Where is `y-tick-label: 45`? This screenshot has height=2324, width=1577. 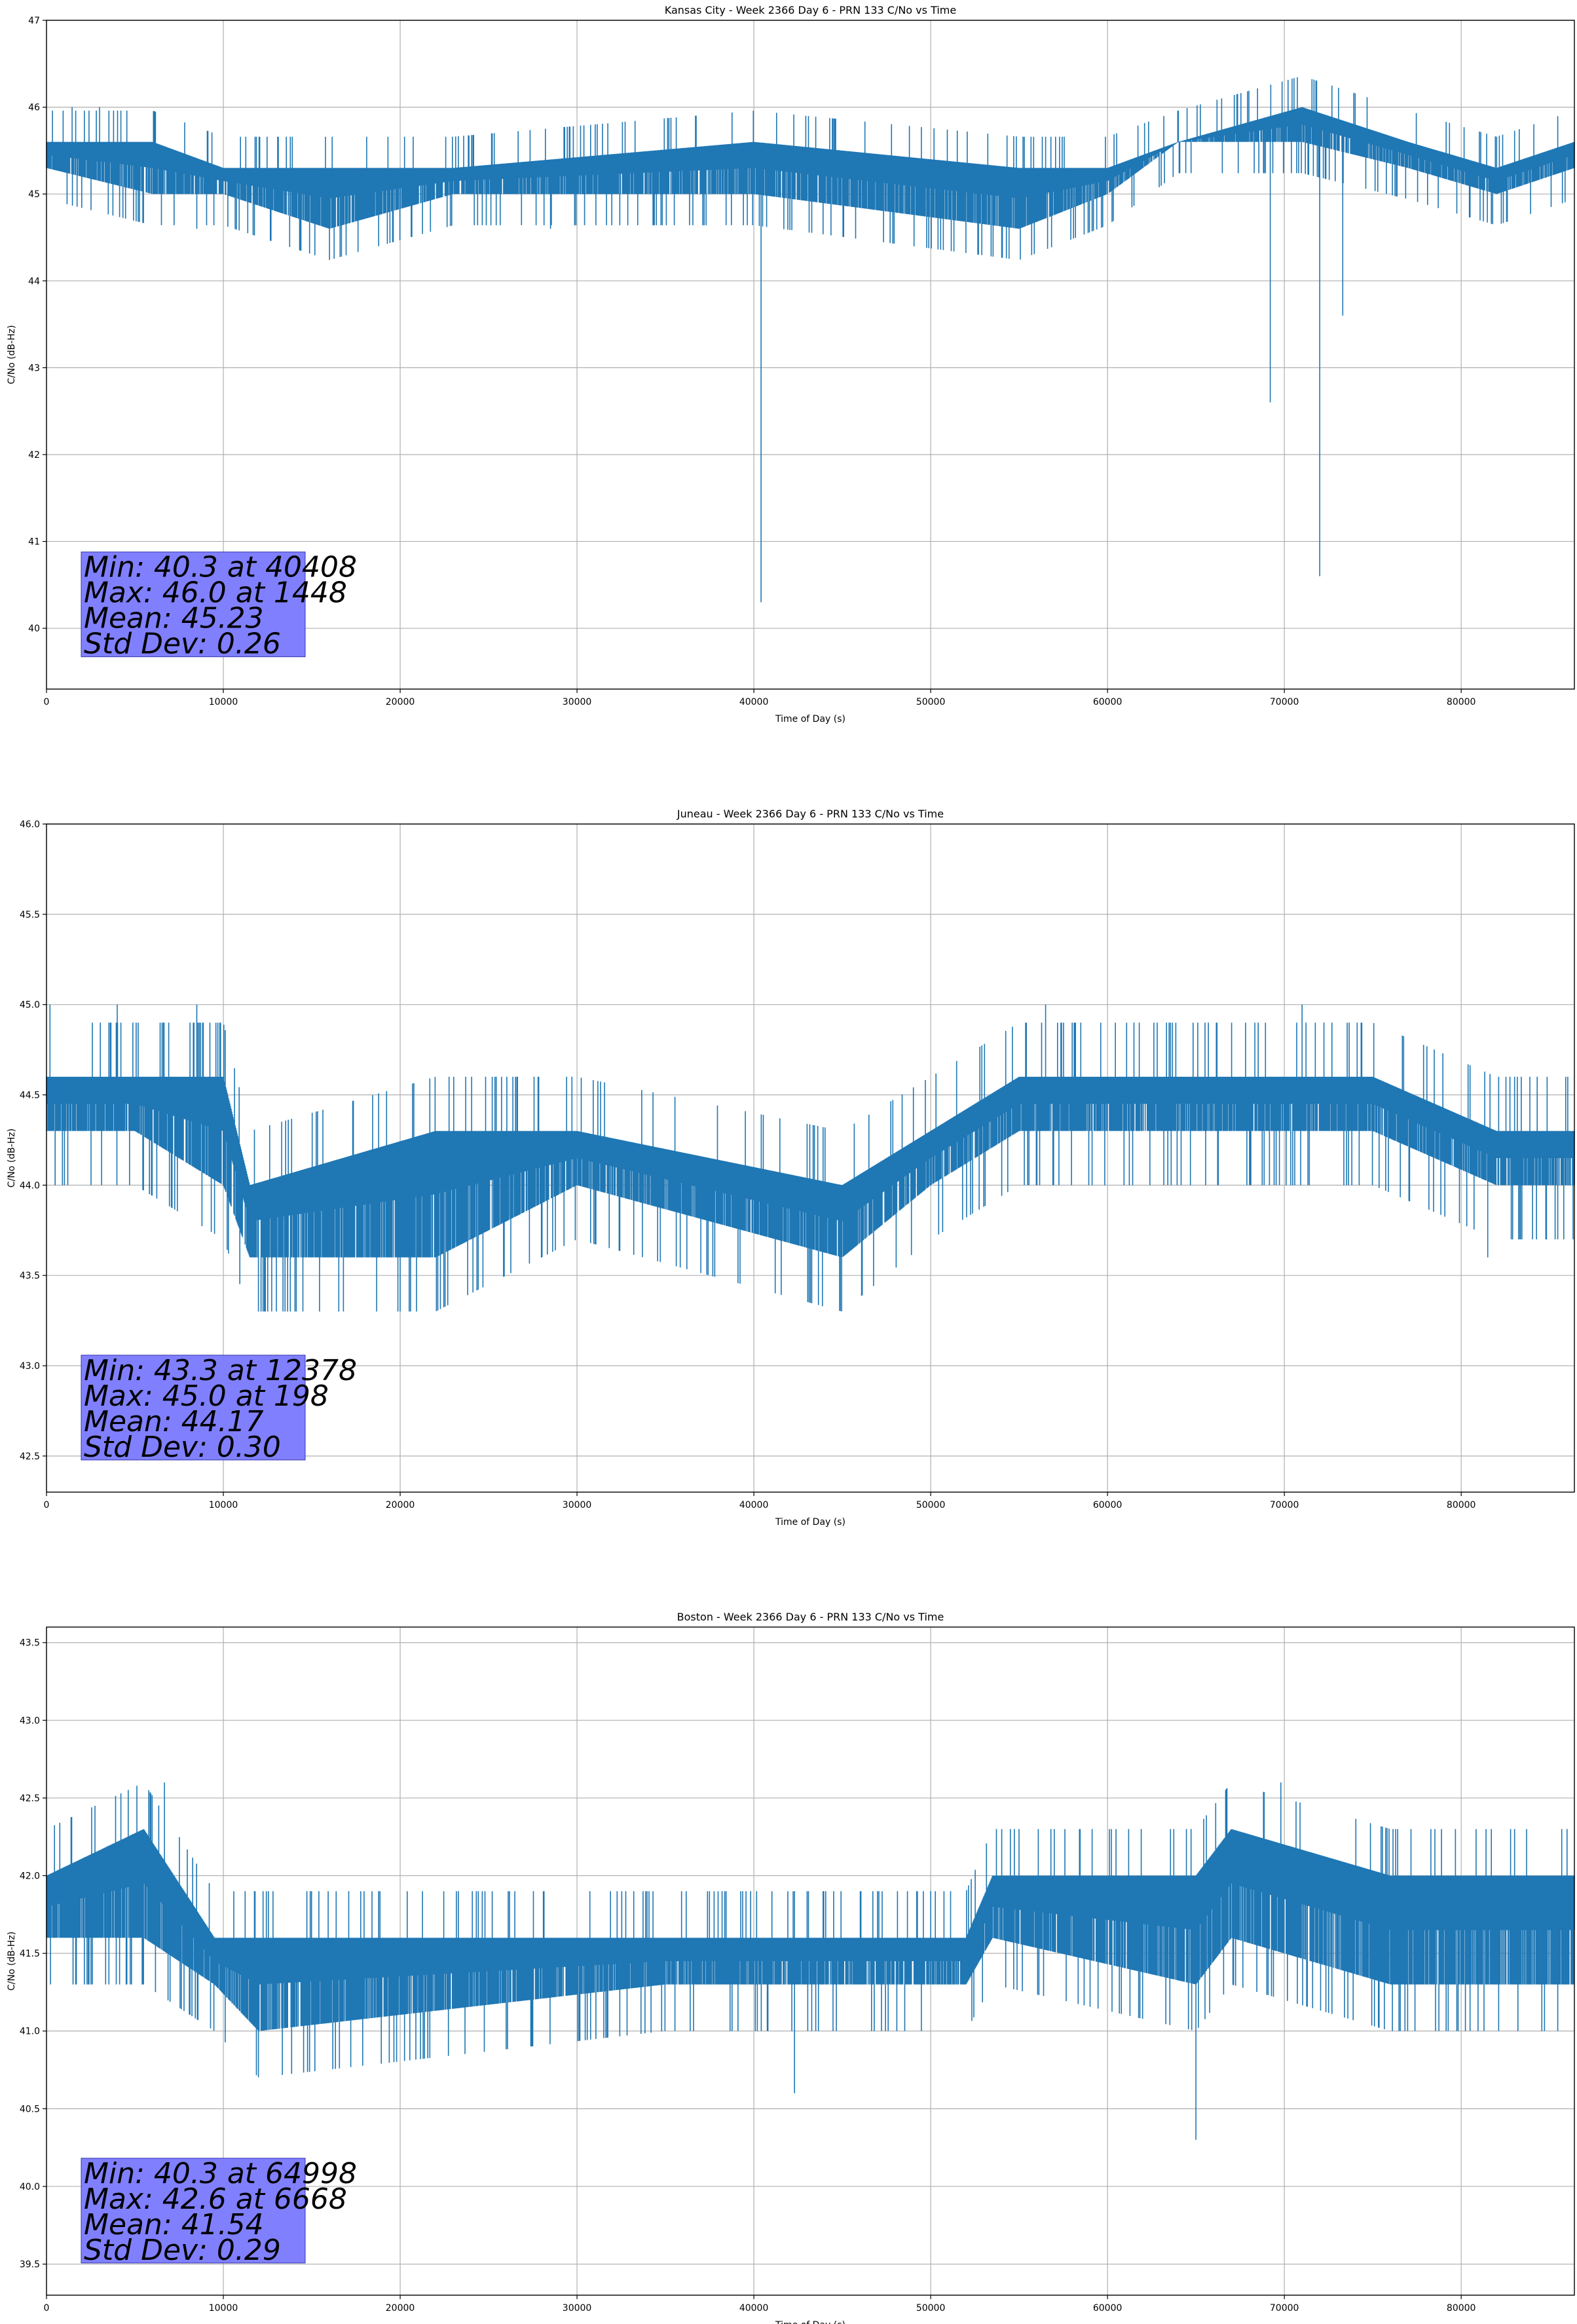 y-tick-label: 45 is located at coordinates (34, 194).